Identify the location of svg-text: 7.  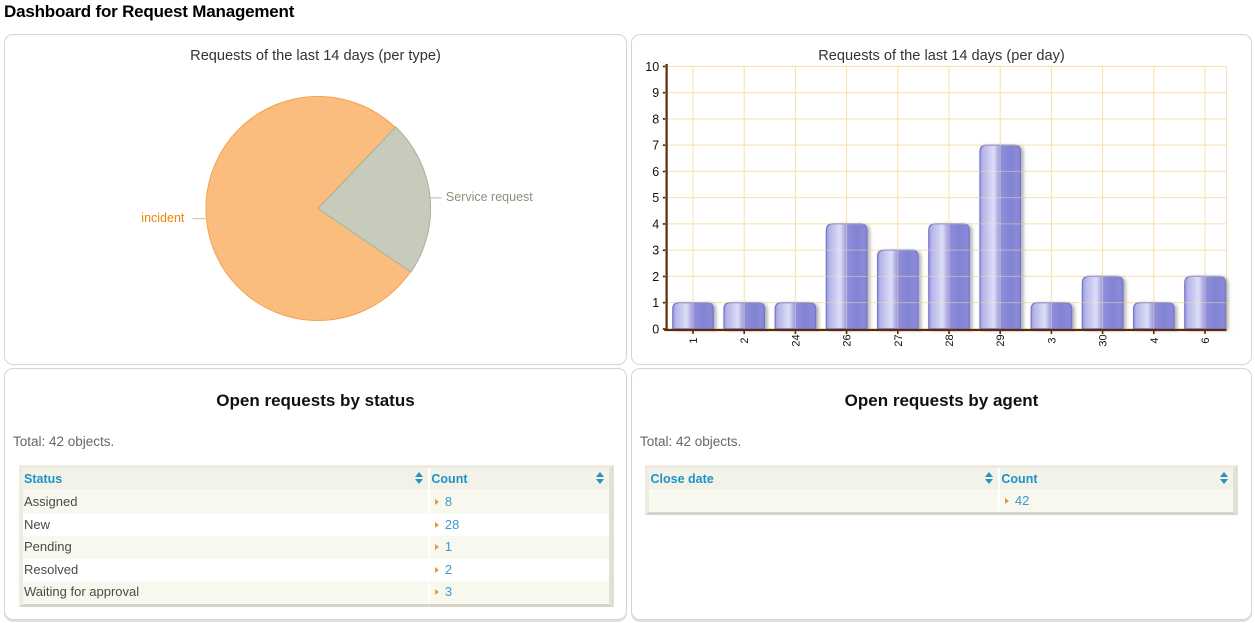
(655, 146).